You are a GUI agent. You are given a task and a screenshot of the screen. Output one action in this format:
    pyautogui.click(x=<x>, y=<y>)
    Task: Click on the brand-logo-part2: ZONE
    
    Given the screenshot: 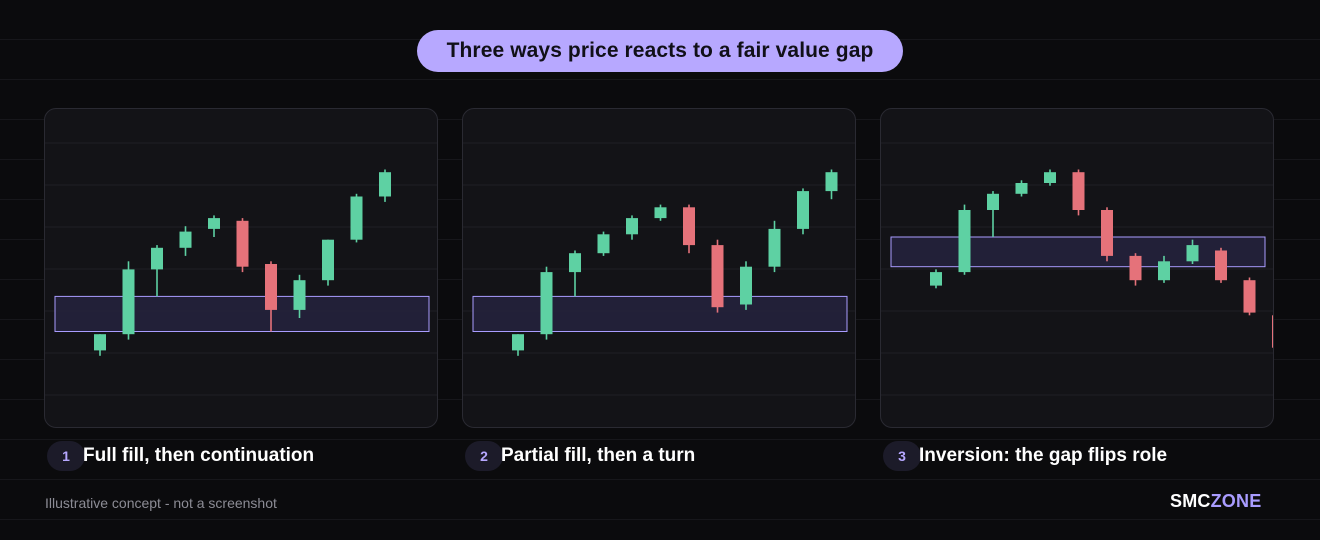 What is the action you would take?
    pyautogui.click(x=1236, y=501)
    